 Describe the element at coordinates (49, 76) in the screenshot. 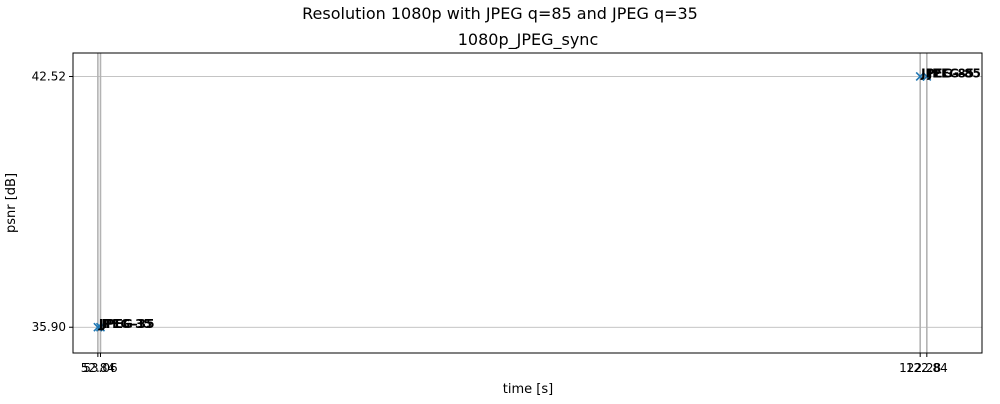

I see `y-tick-label: 42.52` at that location.